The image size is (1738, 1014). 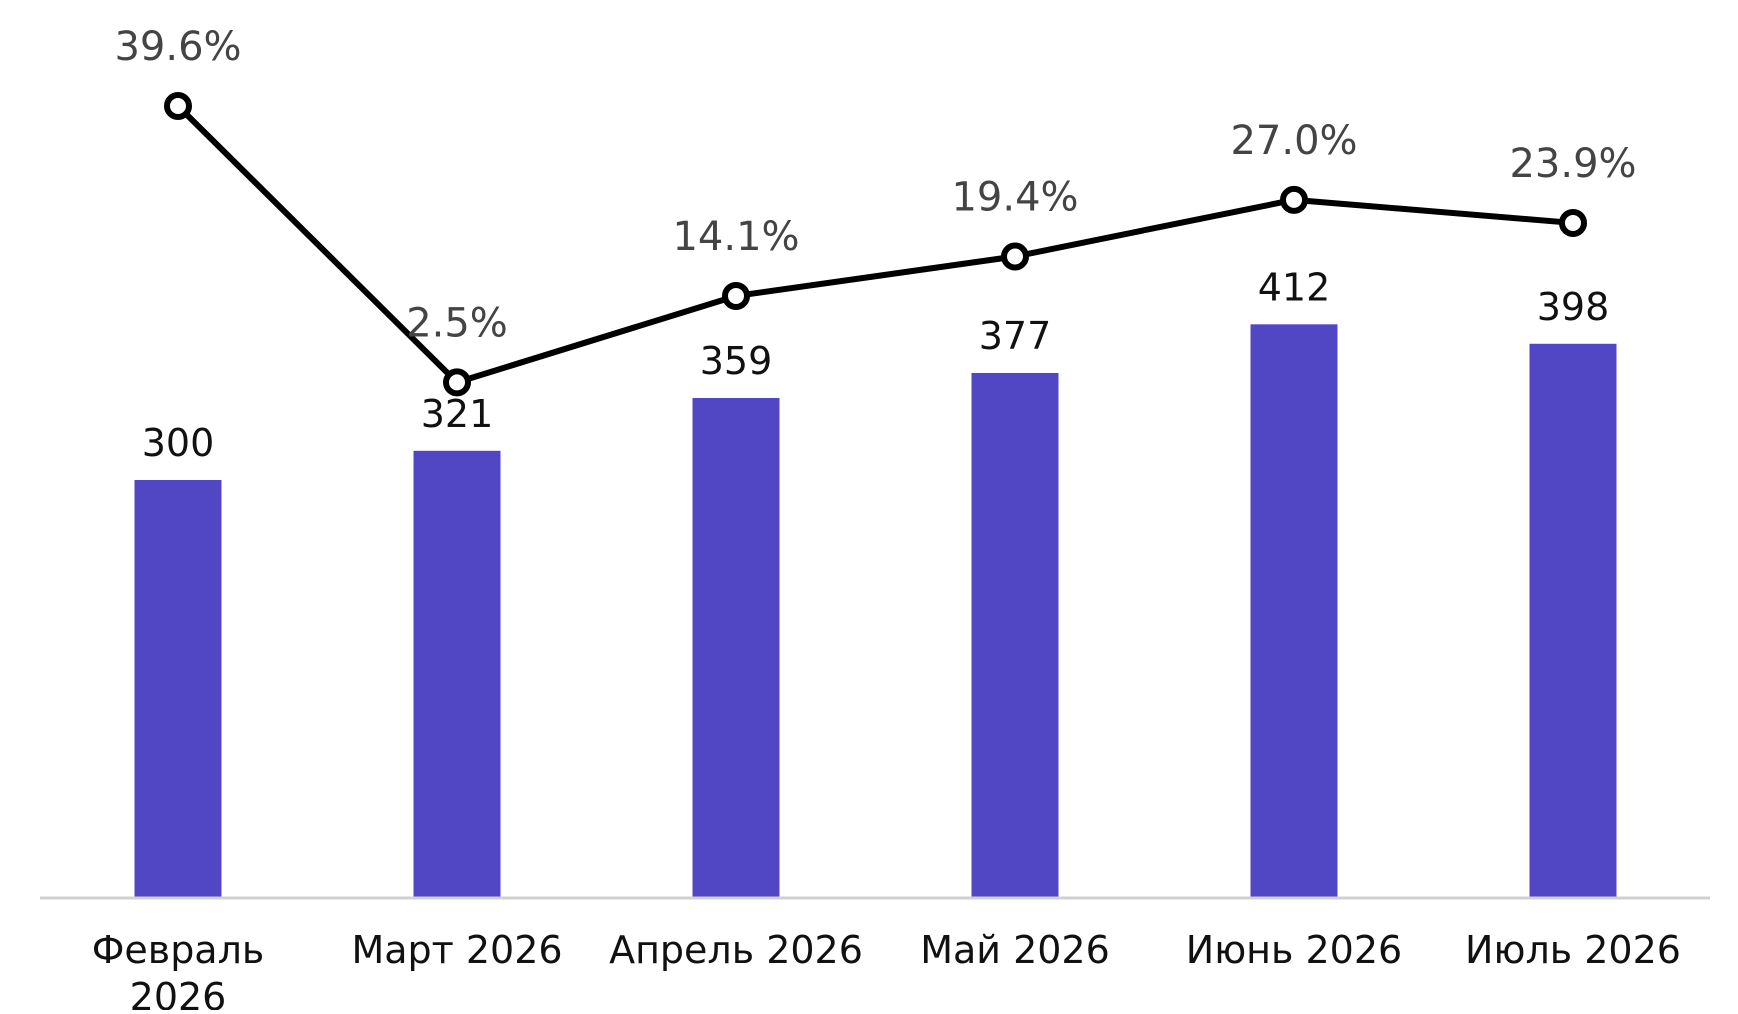 What do you see at coordinates (456, 950) in the screenshot?
I see `x-tick-label-2: Март 2026` at bounding box center [456, 950].